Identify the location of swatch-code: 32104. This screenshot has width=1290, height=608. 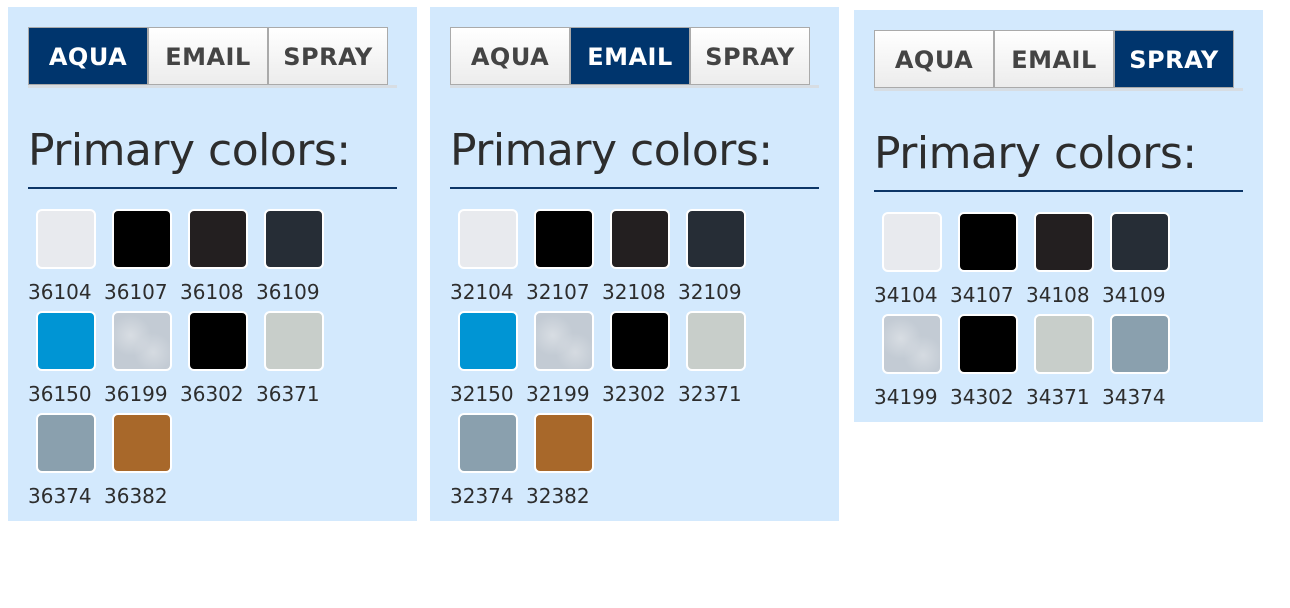
(482, 292).